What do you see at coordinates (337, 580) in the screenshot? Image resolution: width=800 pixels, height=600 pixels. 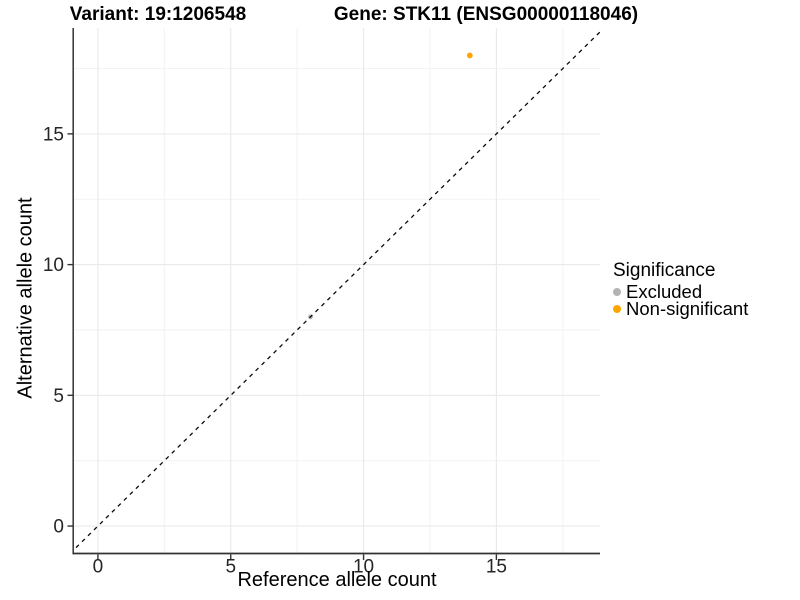 I see `x-axis-title: Reference allele count` at bounding box center [337, 580].